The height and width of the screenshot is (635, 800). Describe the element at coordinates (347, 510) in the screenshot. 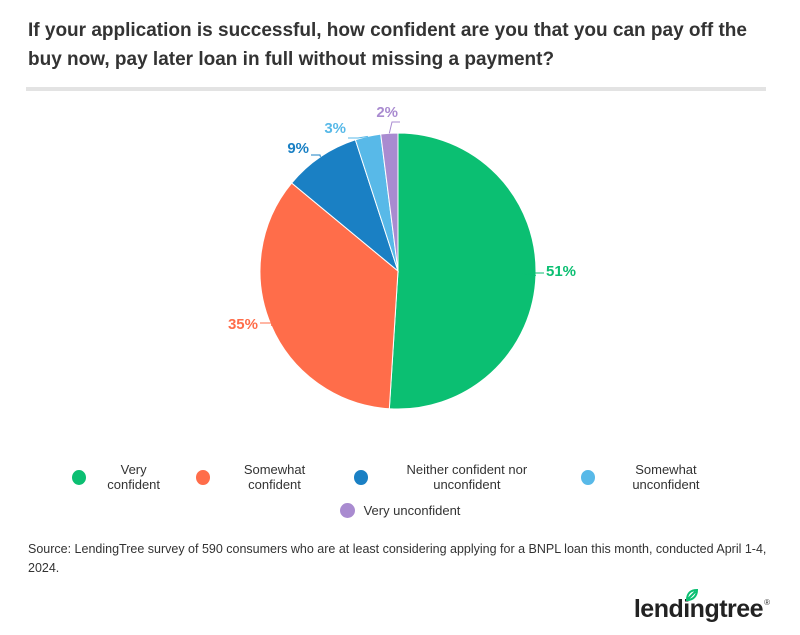

I see `legend-swatch-very-unconfident` at that location.